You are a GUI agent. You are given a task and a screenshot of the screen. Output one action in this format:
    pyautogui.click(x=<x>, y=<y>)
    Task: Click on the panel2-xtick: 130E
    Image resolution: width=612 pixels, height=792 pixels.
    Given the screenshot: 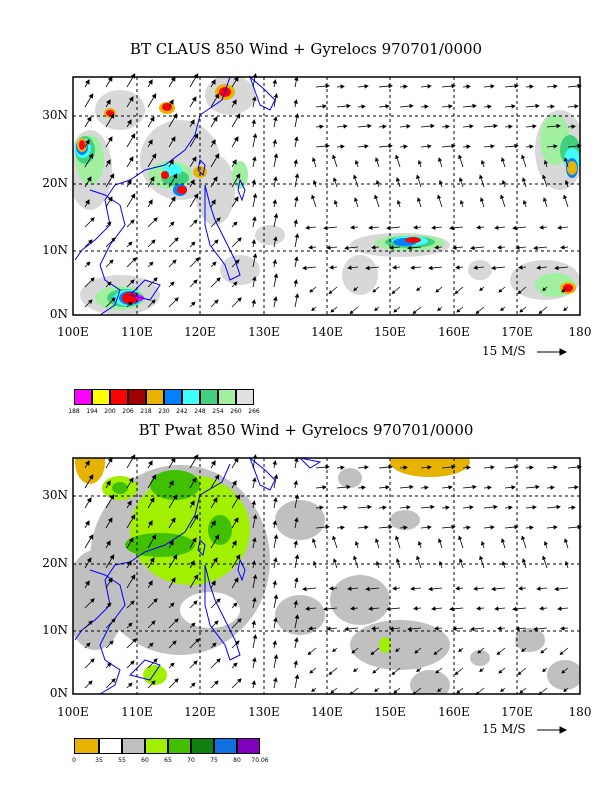 What is the action you would take?
    pyautogui.click(x=264, y=712)
    